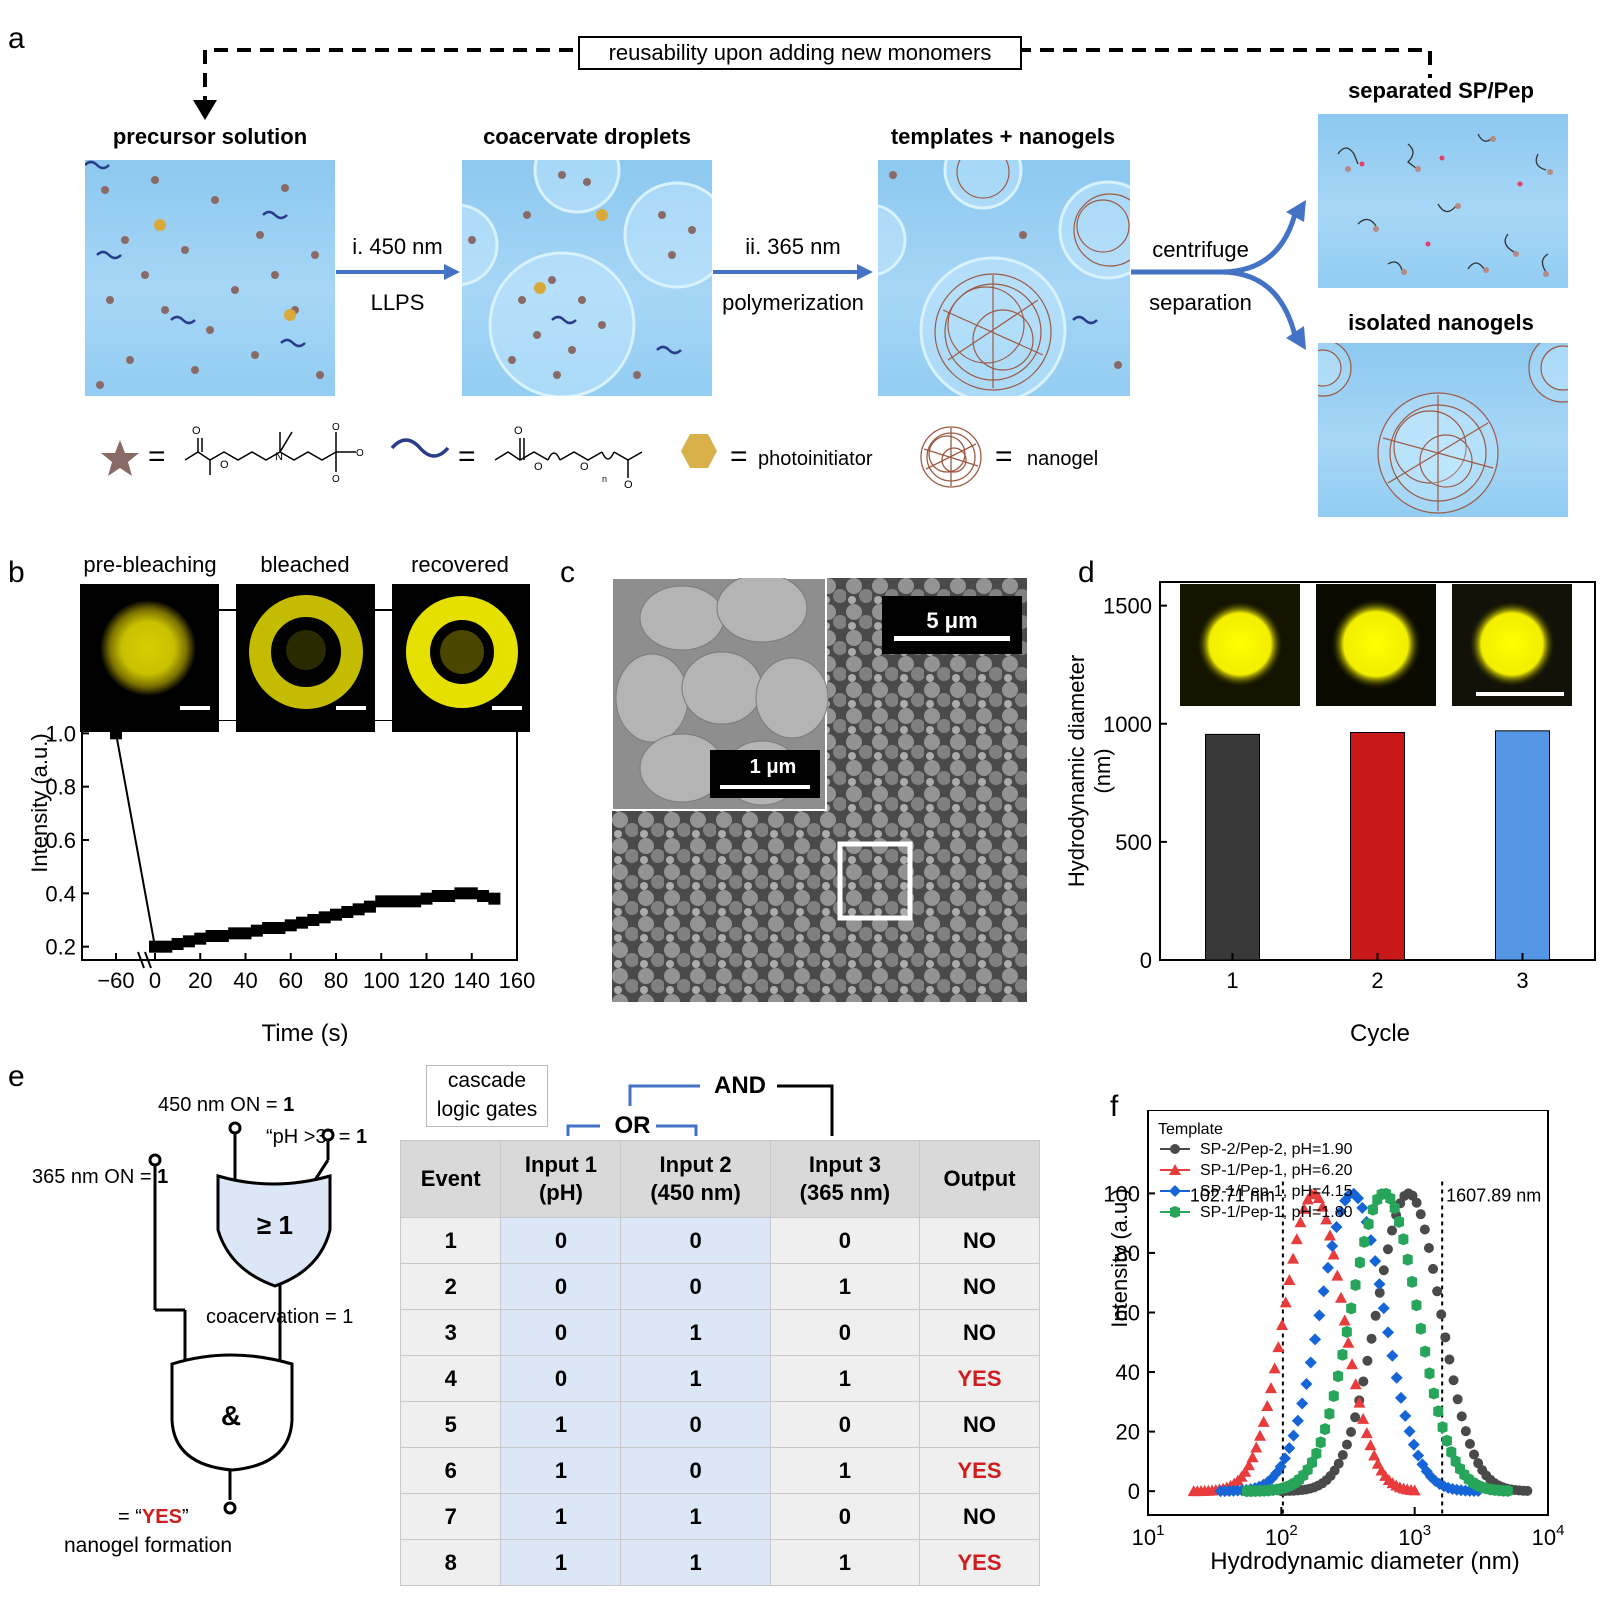  Describe the element at coordinates (1493, 1195) in the screenshot. I see `dls-annotation: 1607.89 nm` at that location.